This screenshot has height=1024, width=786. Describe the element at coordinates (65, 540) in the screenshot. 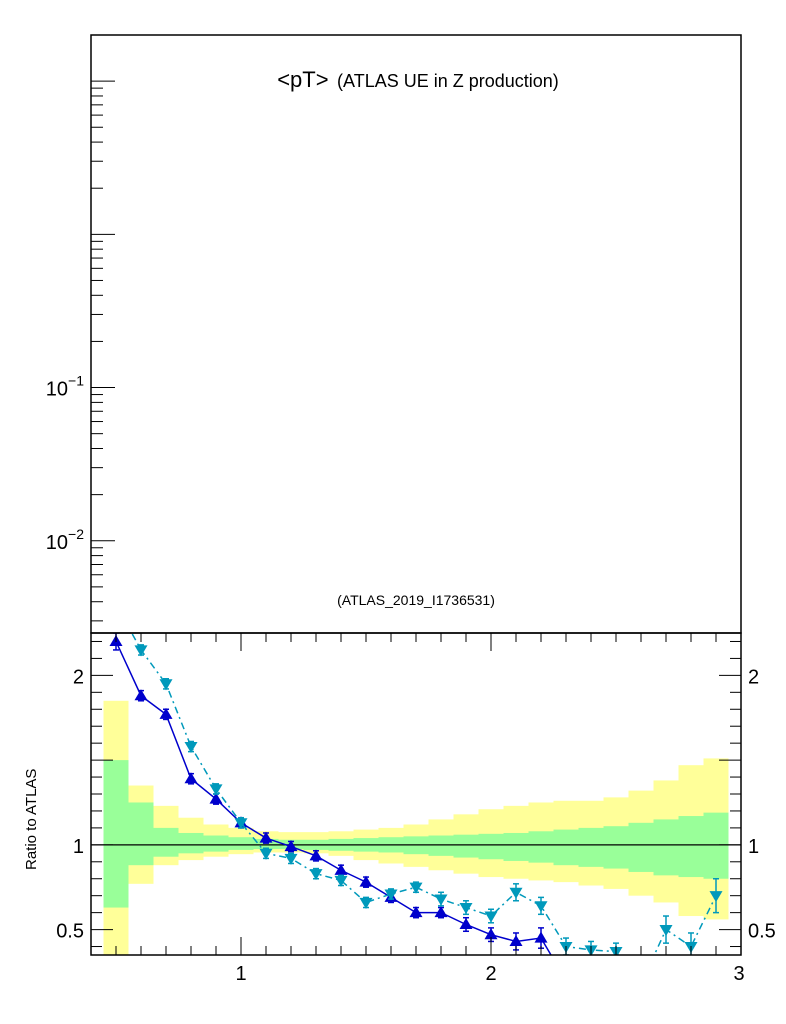

I see `main-y-tick-label: 10⁻²` at that location.